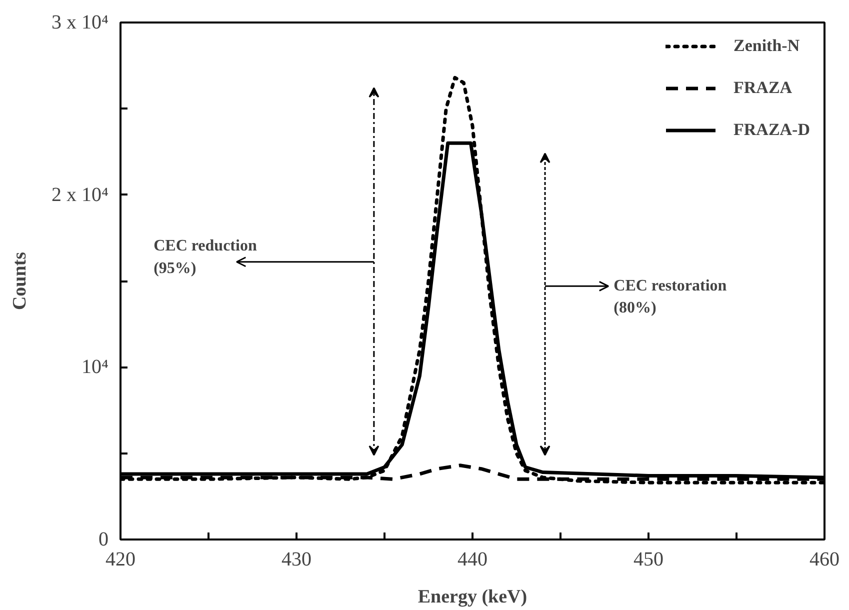 This screenshot has width=849, height=610. Describe the element at coordinates (825, 559) in the screenshot. I see `x-tick-label: 460` at that location.